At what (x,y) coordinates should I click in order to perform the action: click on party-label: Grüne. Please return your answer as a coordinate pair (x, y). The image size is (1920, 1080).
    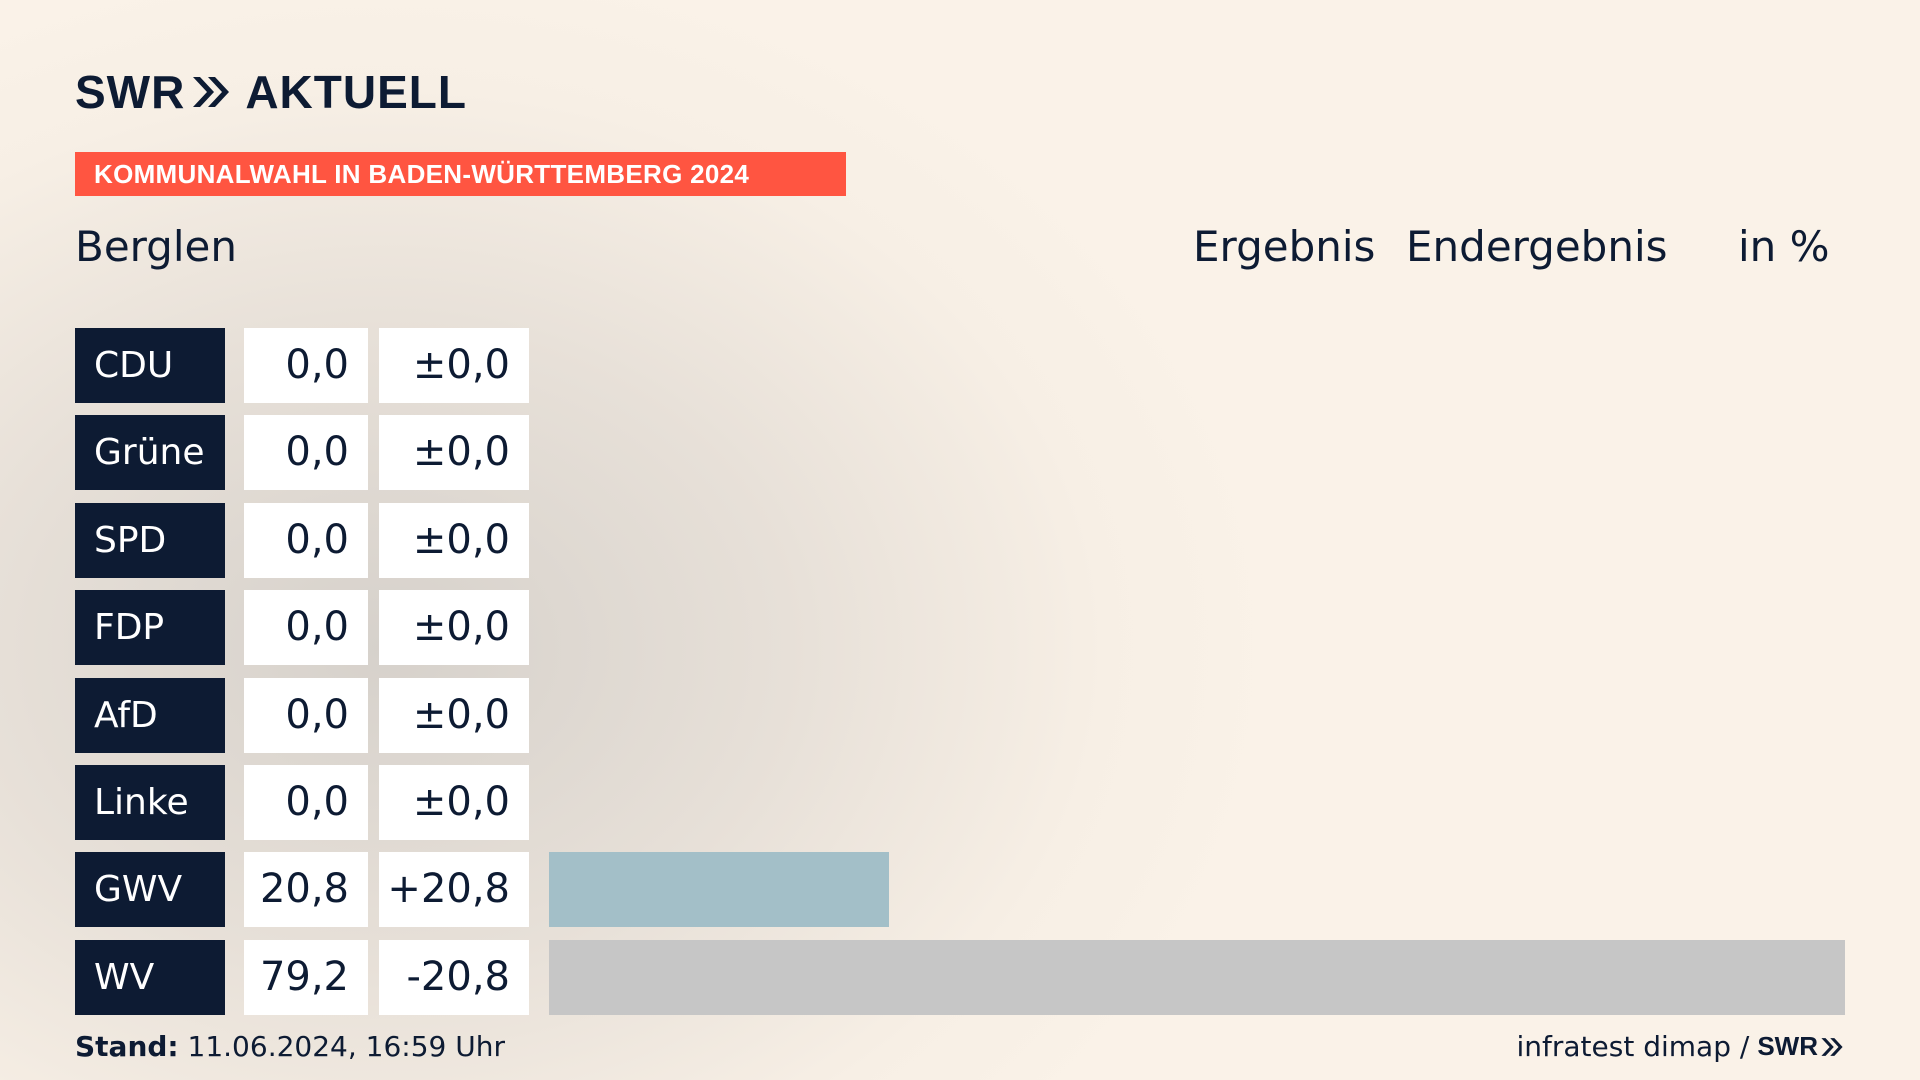
    Looking at the image, I should click on (150, 453).